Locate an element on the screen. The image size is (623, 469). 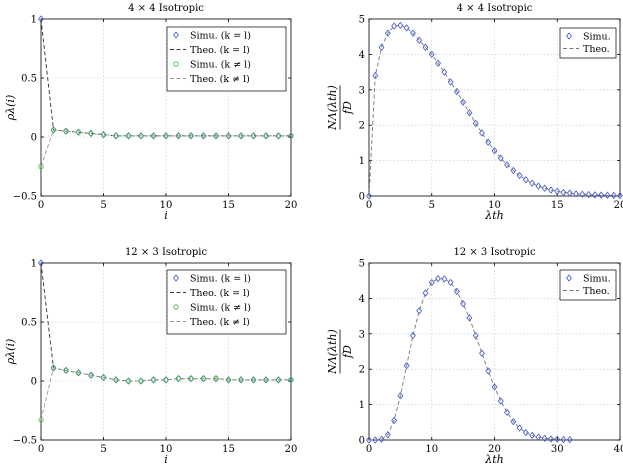
y-tick-label: 2 is located at coordinates (362, 126).